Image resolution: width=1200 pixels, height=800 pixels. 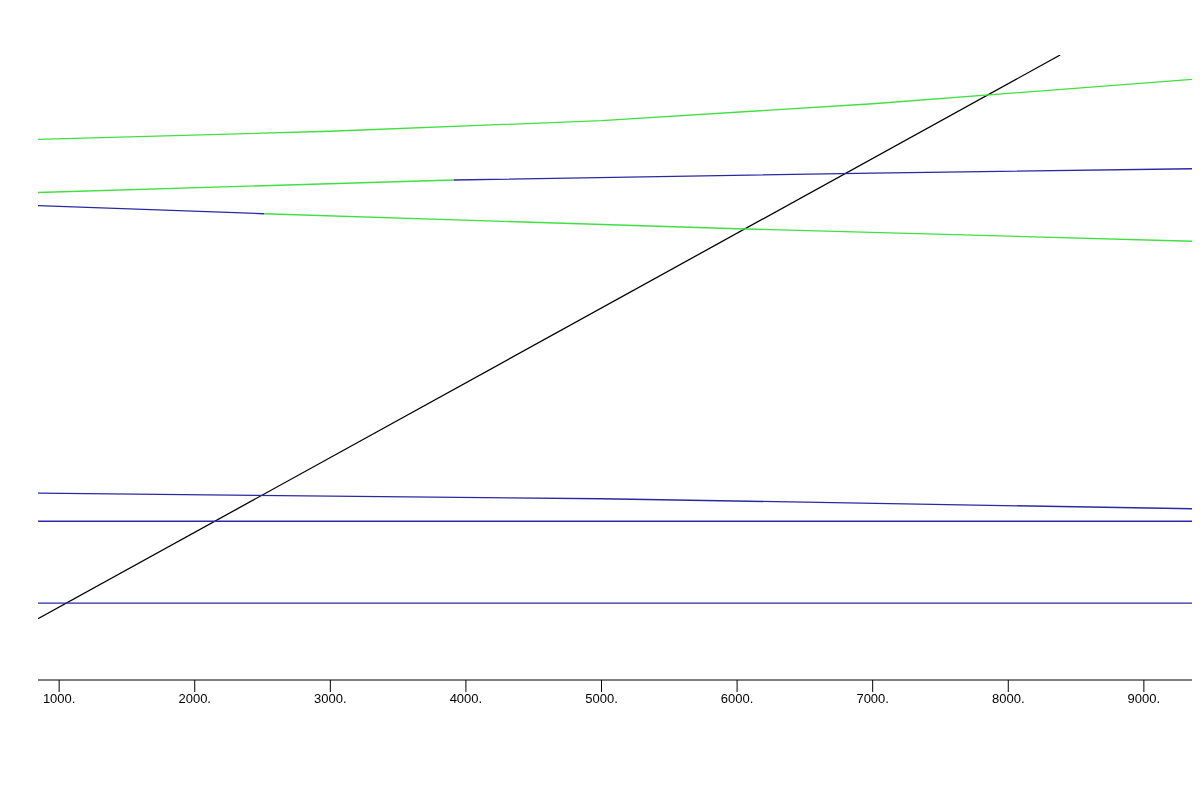 I want to click on x-tick-label: 7000., so click(x=872, y=699).